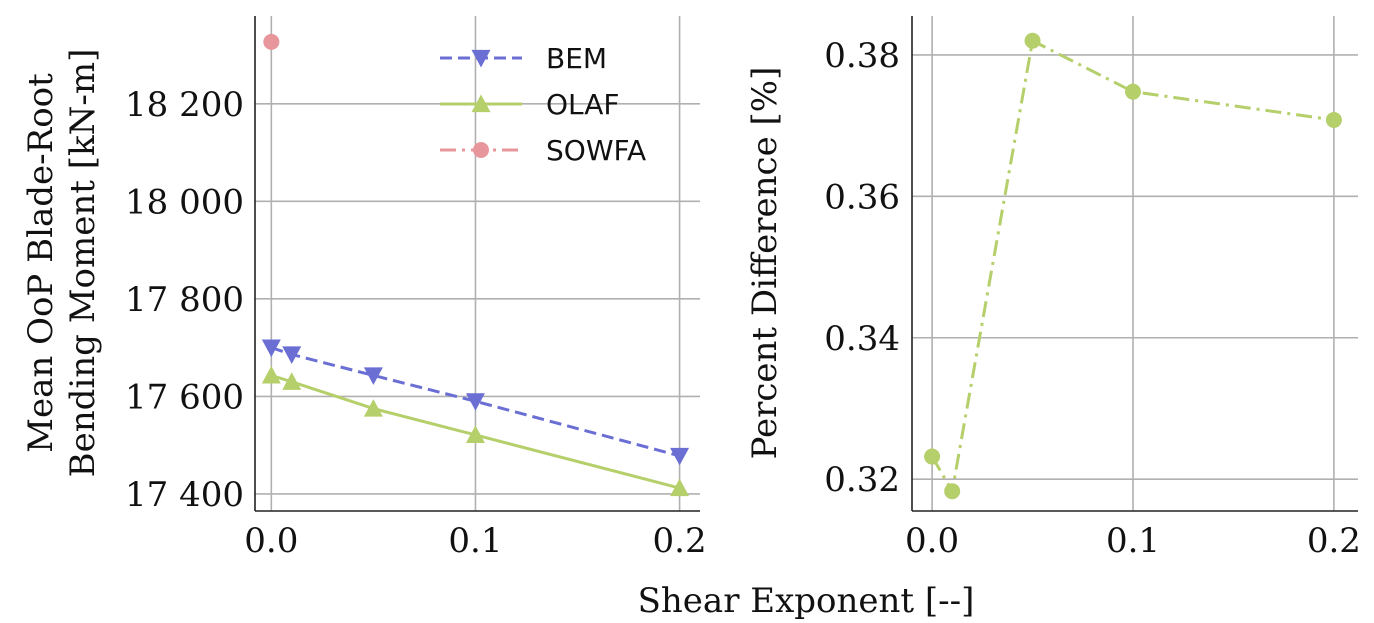 The image size is (1374, 623). I want to click on legend-label-sowfa: SOWFA, so click(596, 150).